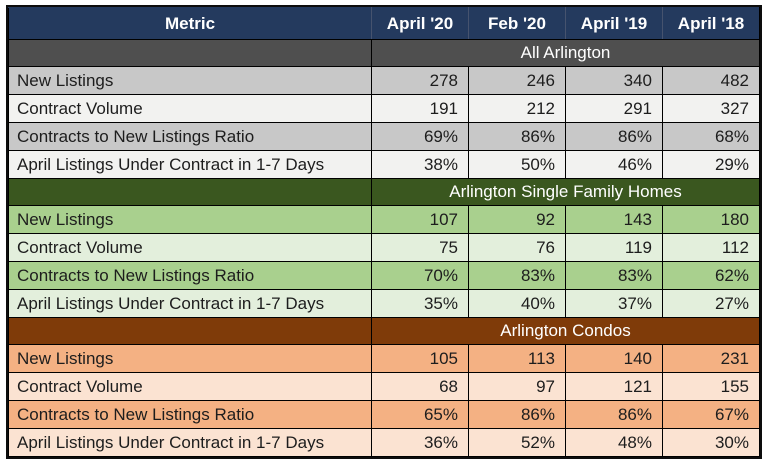  What do you see at coordinates (711, 80) in the screenshot?
I see `value-cell: 482` at bounding box center [711, 80].